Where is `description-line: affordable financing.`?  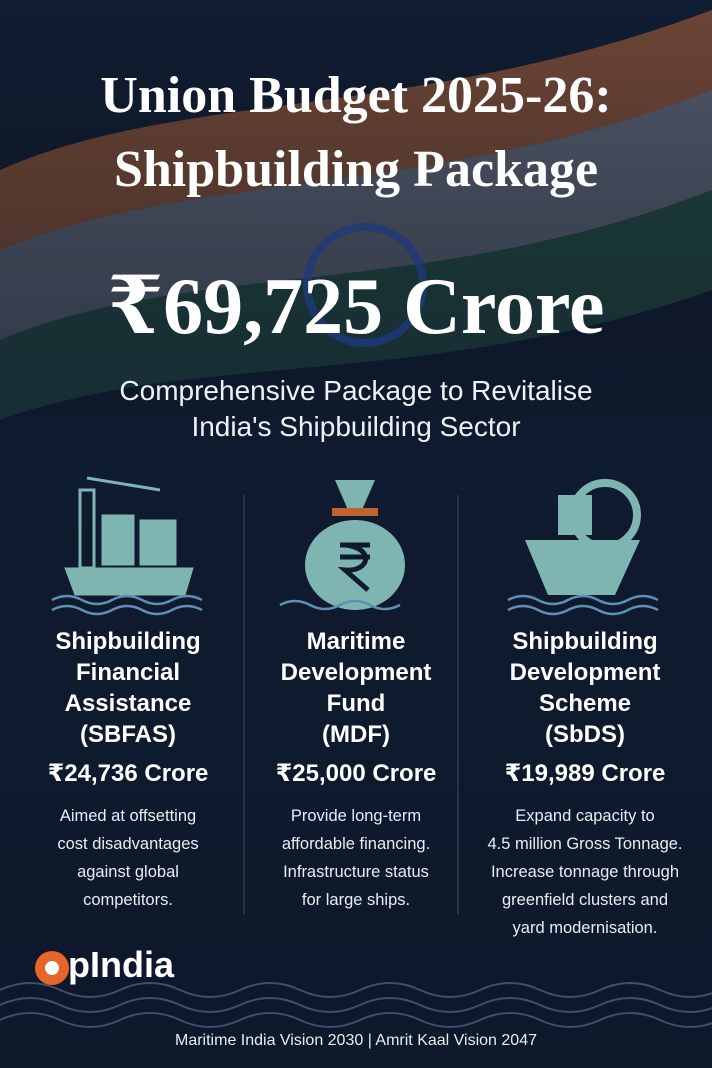 description-line: affordable financing. is located at coordinates (356, 844).